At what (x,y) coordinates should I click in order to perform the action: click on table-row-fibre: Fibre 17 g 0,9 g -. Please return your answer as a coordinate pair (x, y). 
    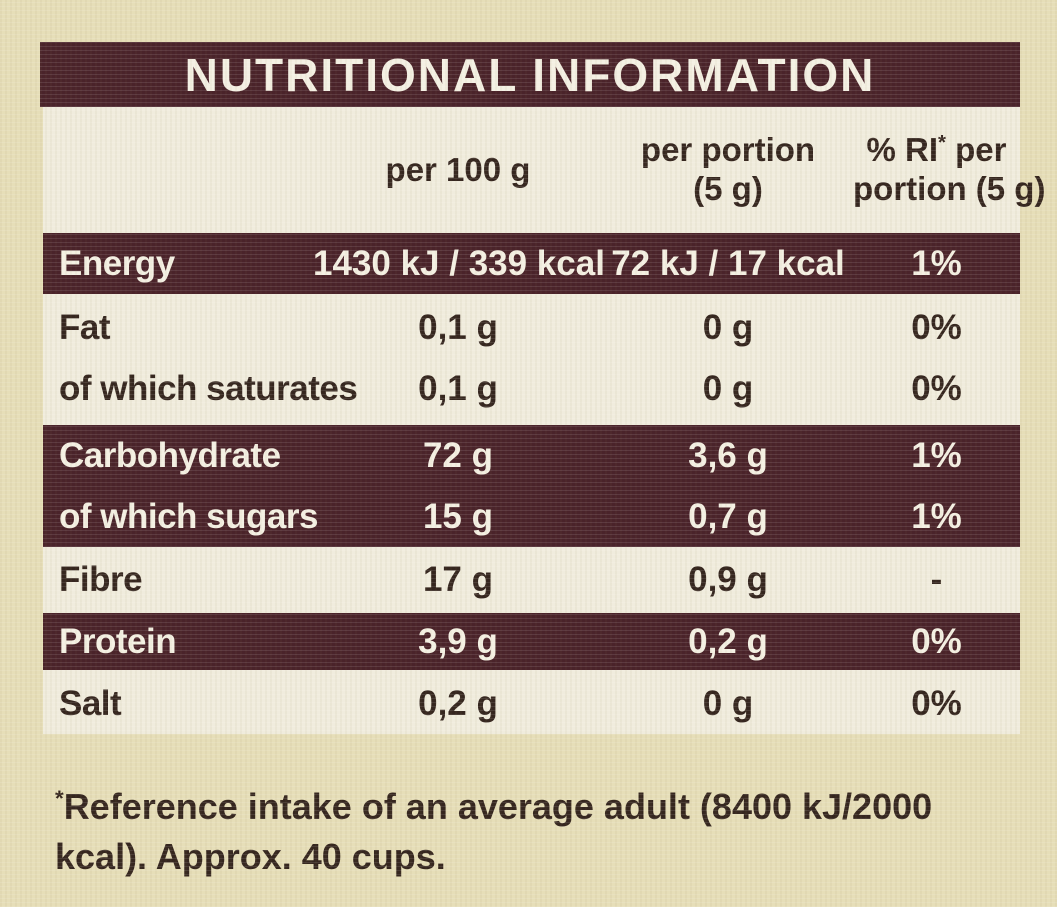
    Looking at the image, I should click on (531, 580).